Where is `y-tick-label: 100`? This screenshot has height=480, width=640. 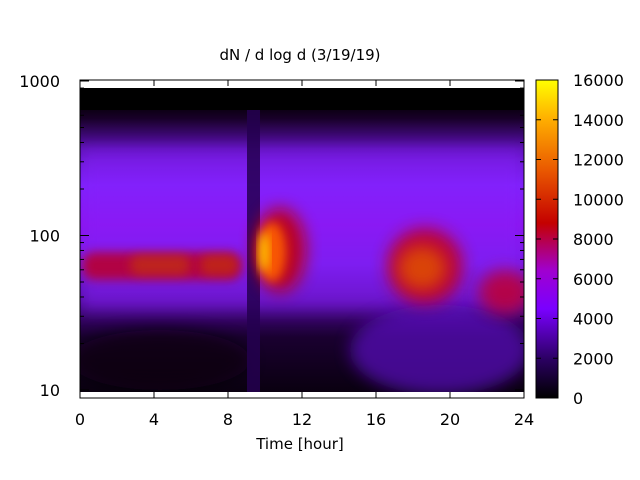 y-tick-label: 100 is located at coordinates (44, 236).